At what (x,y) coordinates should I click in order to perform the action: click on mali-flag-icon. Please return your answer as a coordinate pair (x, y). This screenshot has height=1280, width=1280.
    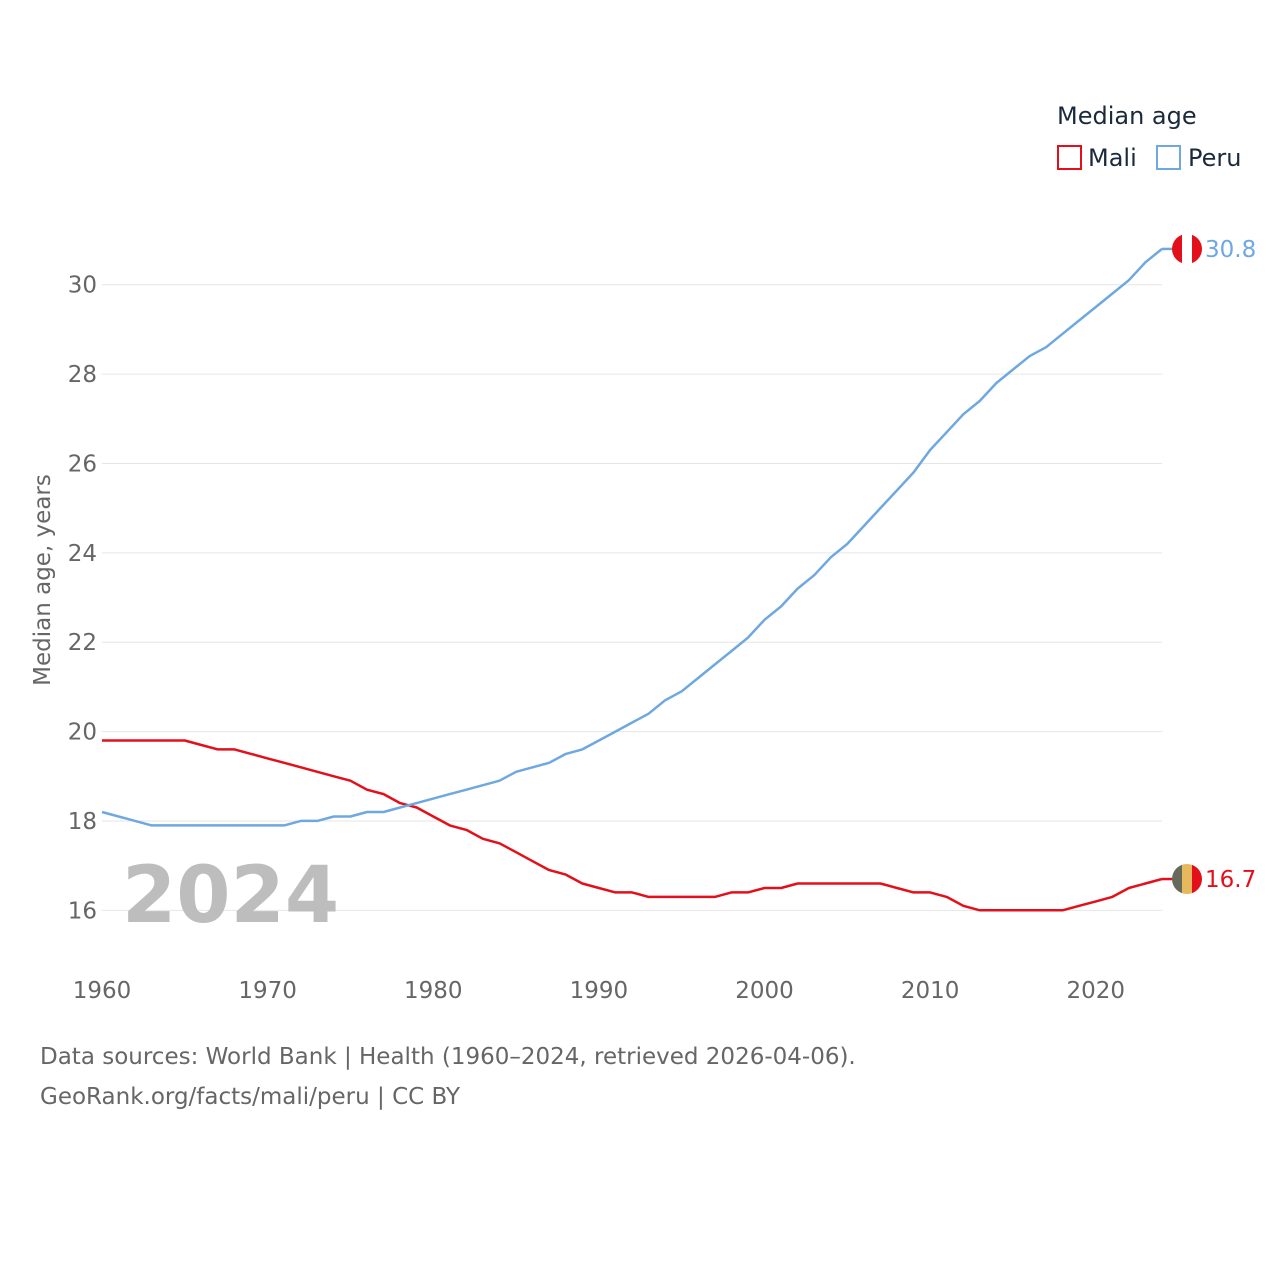
    Looking at the image, I should click on (1187, 879).